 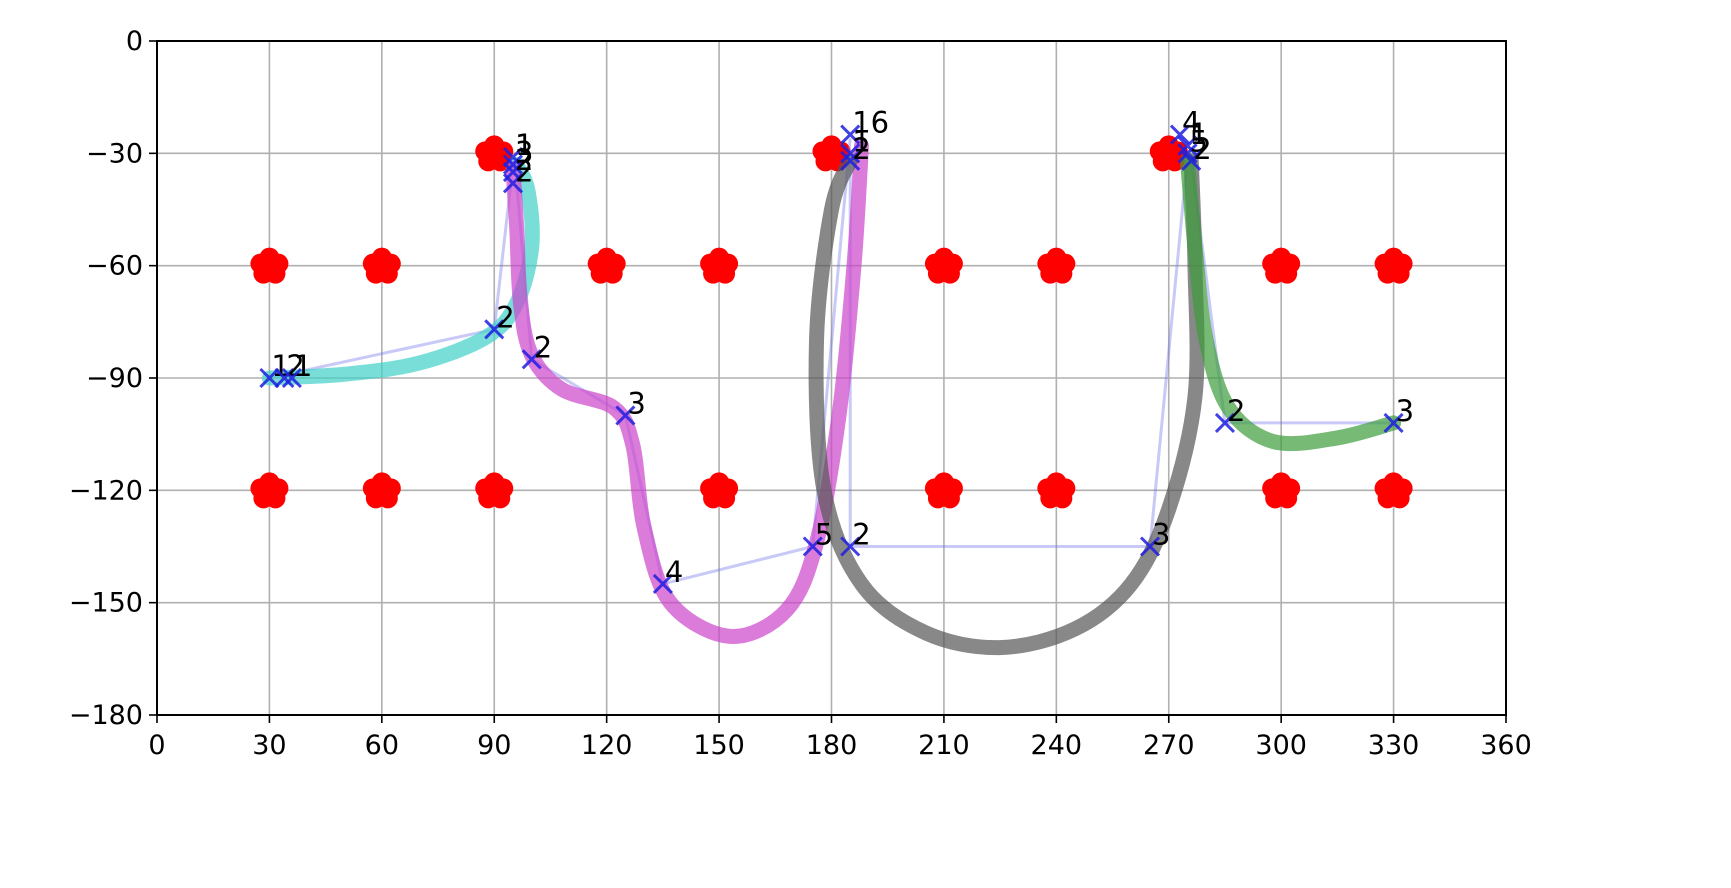 I want to click on x-tick-label: 330, so click(x=1394, y=745).